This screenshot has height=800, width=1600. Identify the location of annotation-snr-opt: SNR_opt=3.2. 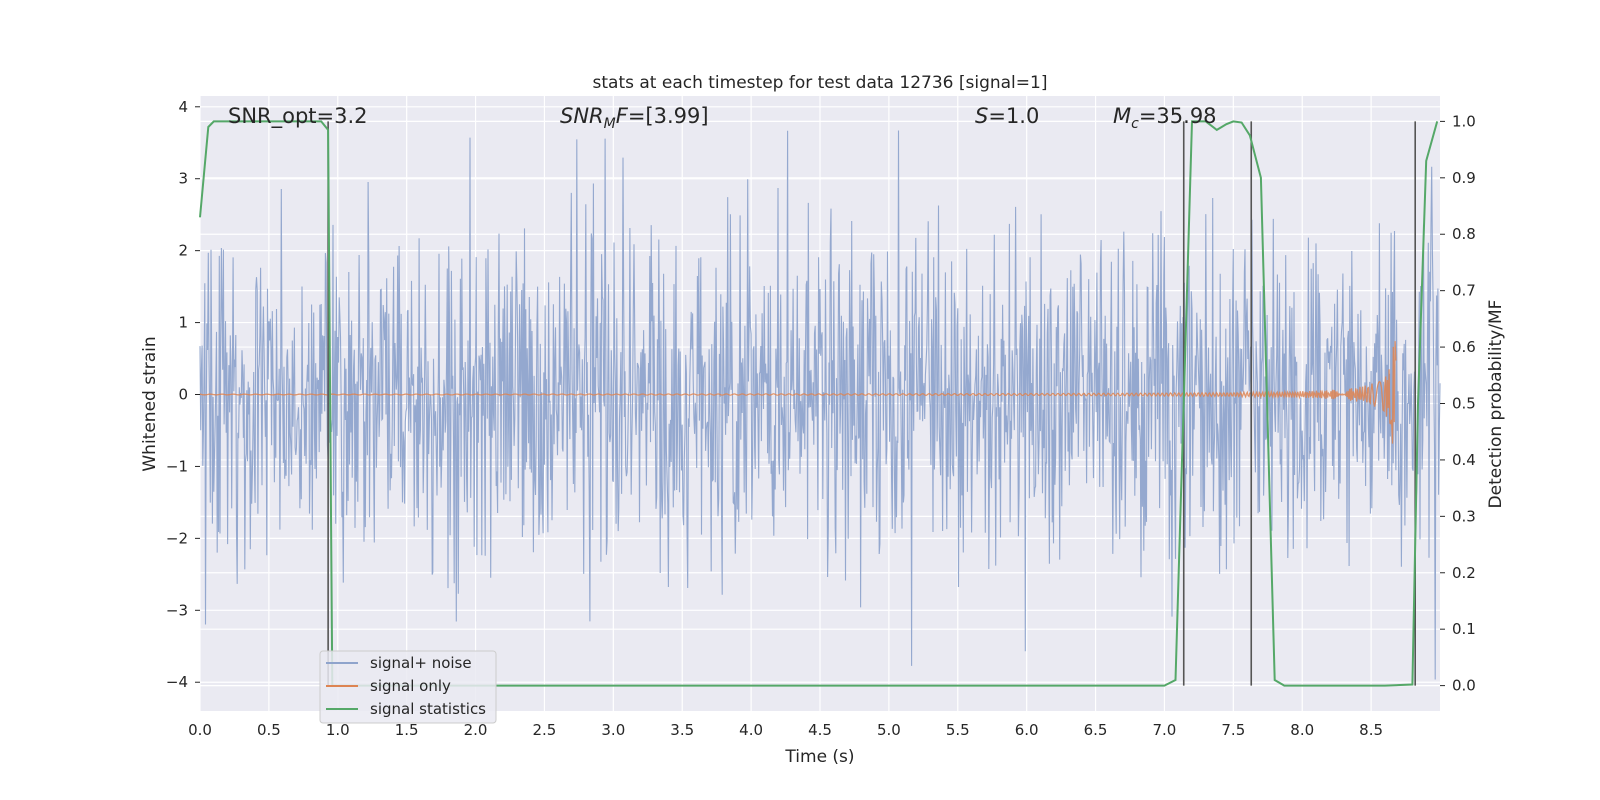
(298, 116).